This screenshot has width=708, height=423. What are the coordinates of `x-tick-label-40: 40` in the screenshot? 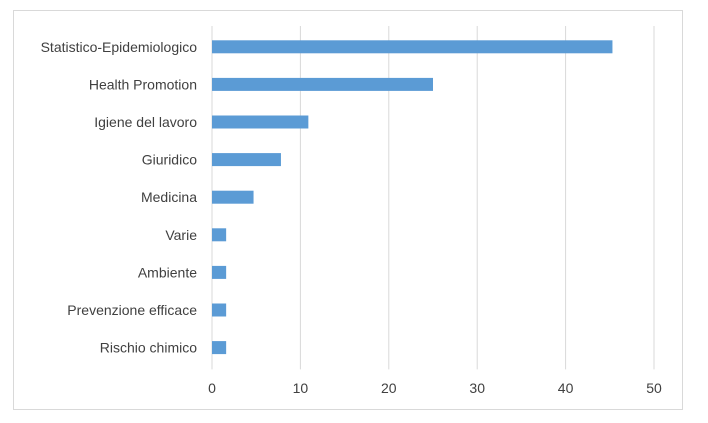 It's located at (566, 388).